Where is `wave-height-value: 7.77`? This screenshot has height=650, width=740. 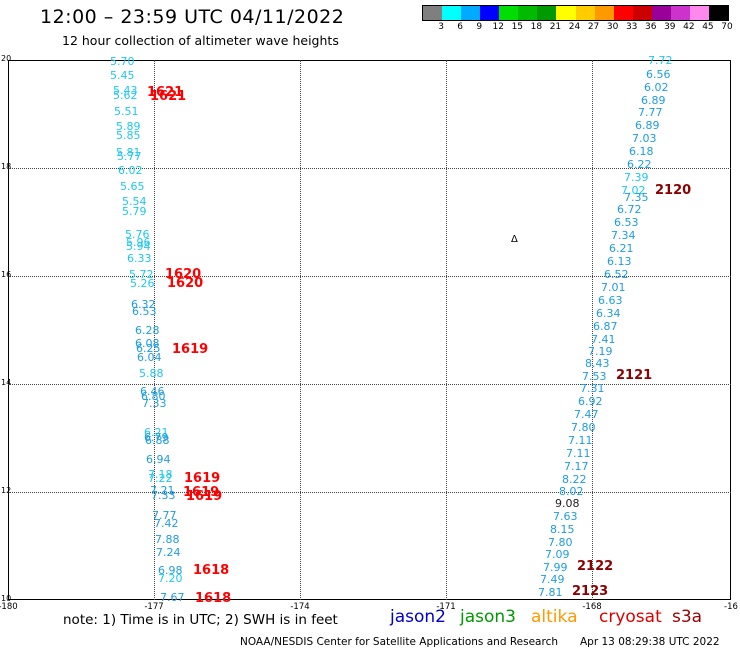 wave-height-value: 7.77 is located at coordinates (650, 112).